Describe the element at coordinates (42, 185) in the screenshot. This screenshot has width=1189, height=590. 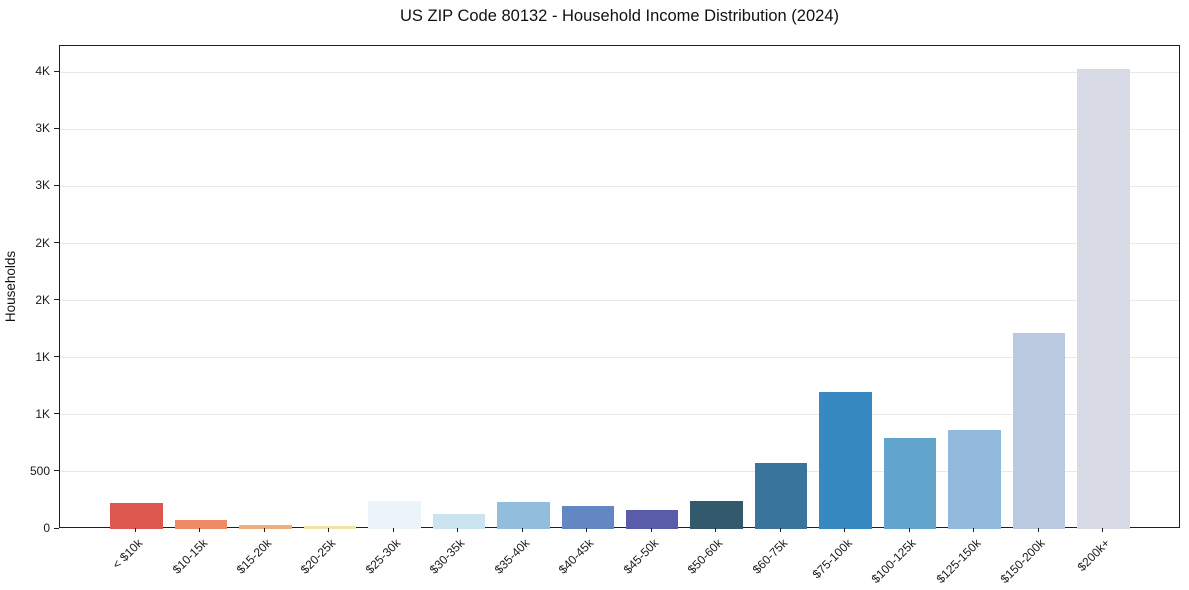
I see `y-tick-label-3000: 3K` at that location.